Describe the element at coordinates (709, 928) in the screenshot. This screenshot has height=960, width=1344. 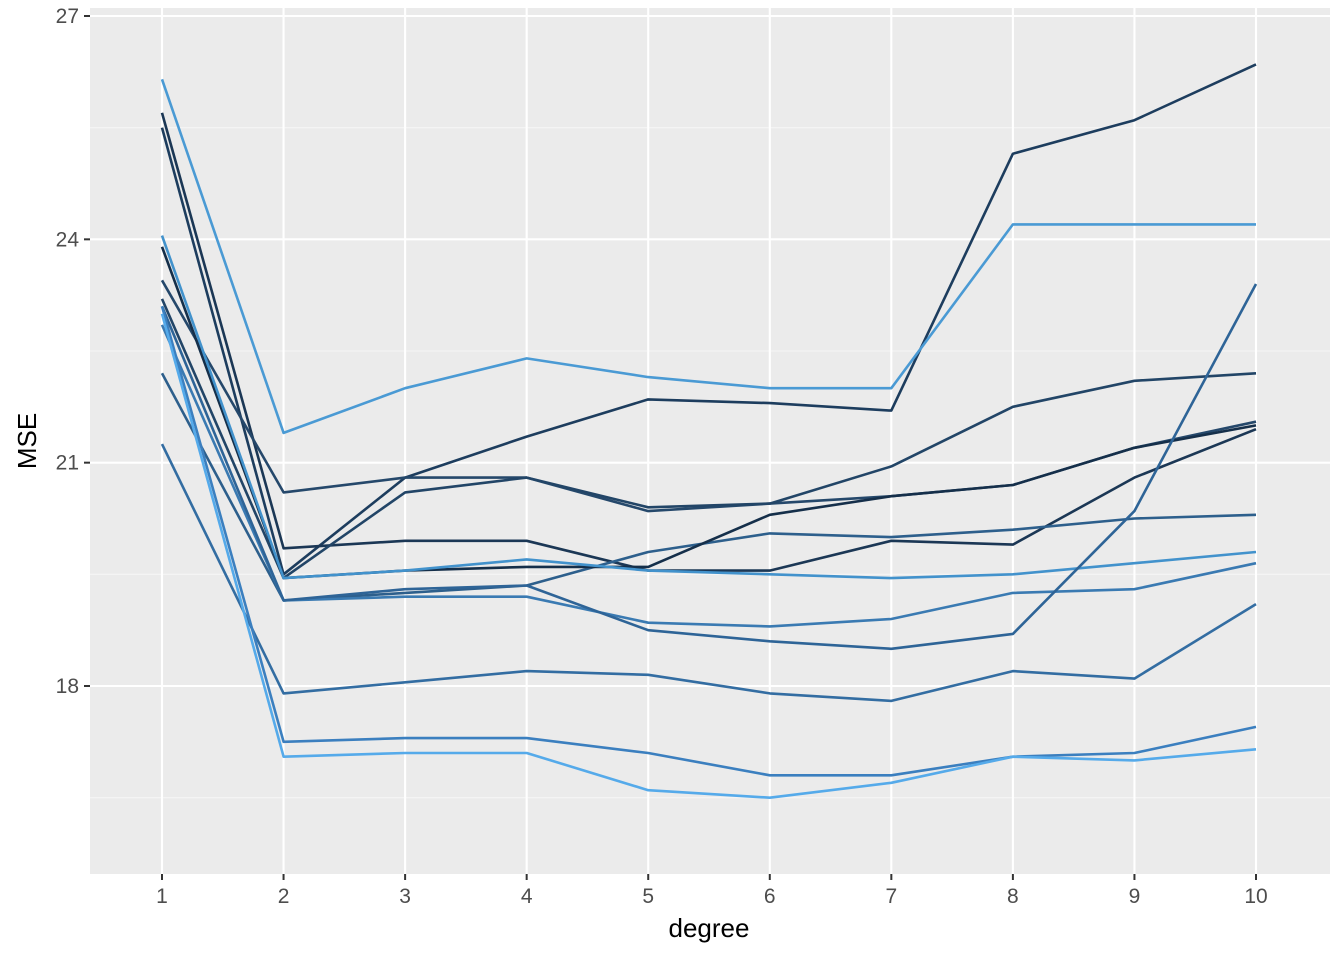
I see `x-axis-title: degree` at that location.